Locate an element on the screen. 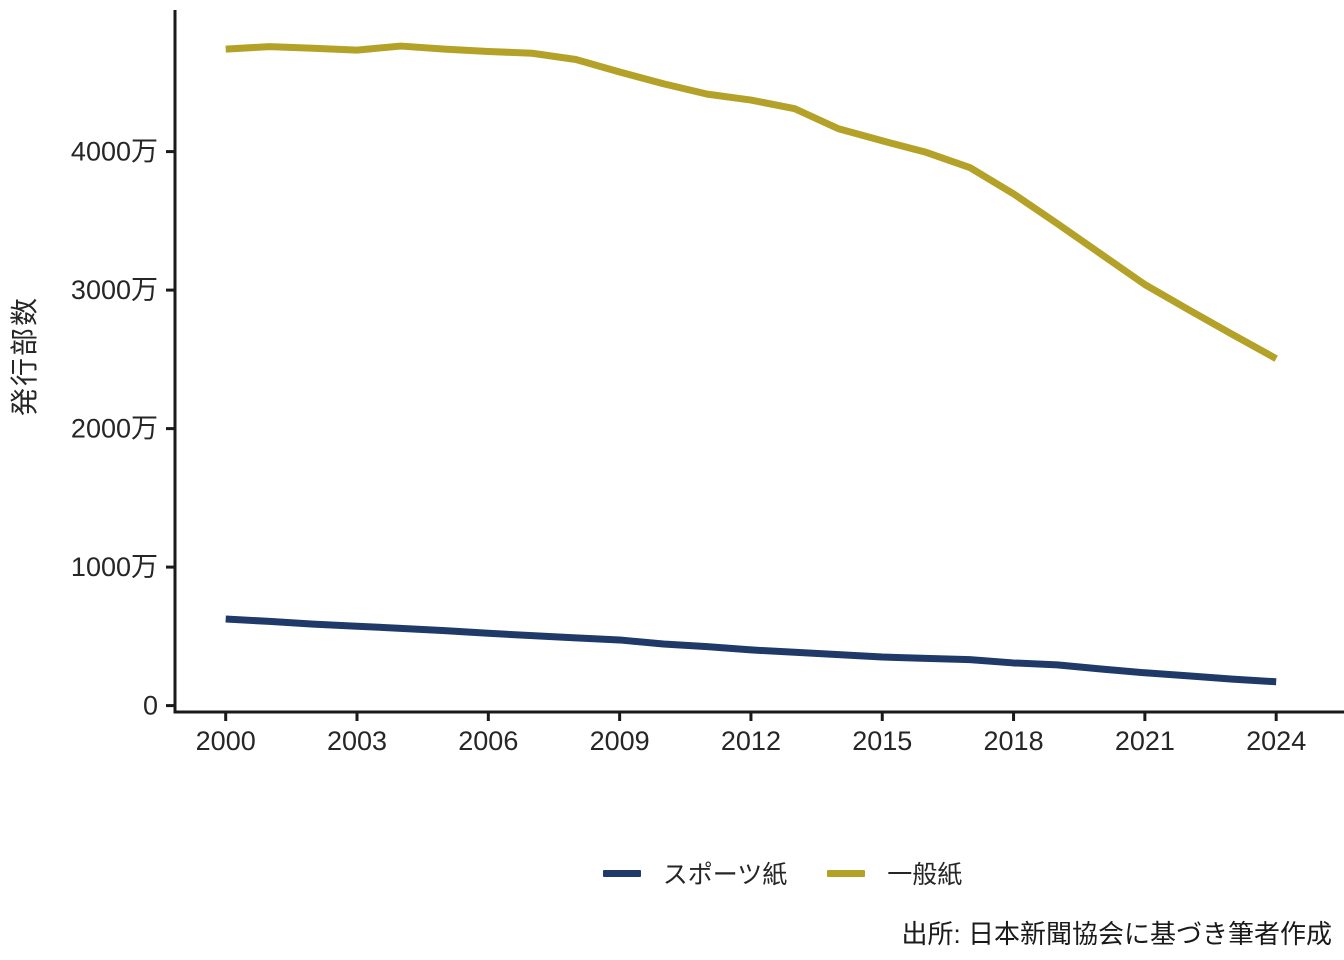 Image resolution: width=1344 pixels, height=960 pixels. general-line-swatch-icon is located at coordinates (846, 873).